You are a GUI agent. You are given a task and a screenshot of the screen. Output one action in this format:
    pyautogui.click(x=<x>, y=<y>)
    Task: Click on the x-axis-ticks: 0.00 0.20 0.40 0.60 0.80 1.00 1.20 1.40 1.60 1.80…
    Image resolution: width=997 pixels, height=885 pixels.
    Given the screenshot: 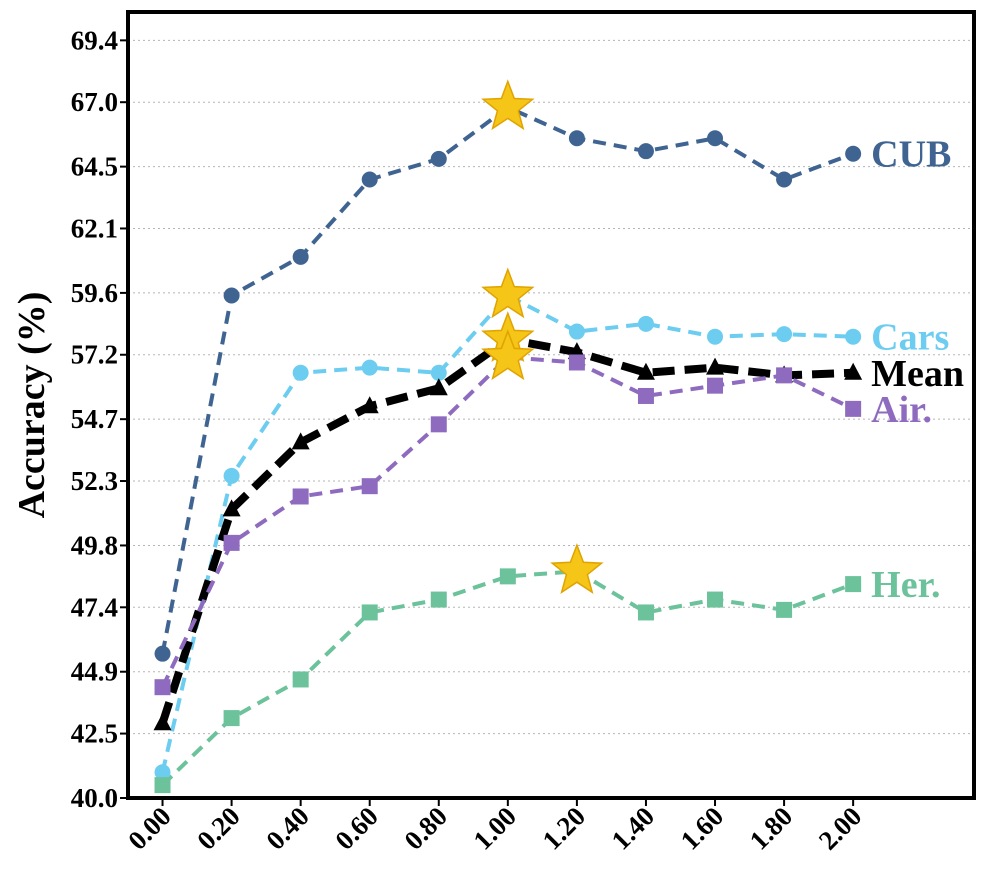 What is the action you would take?
    pyautogui.click(x=494, y=827)
    